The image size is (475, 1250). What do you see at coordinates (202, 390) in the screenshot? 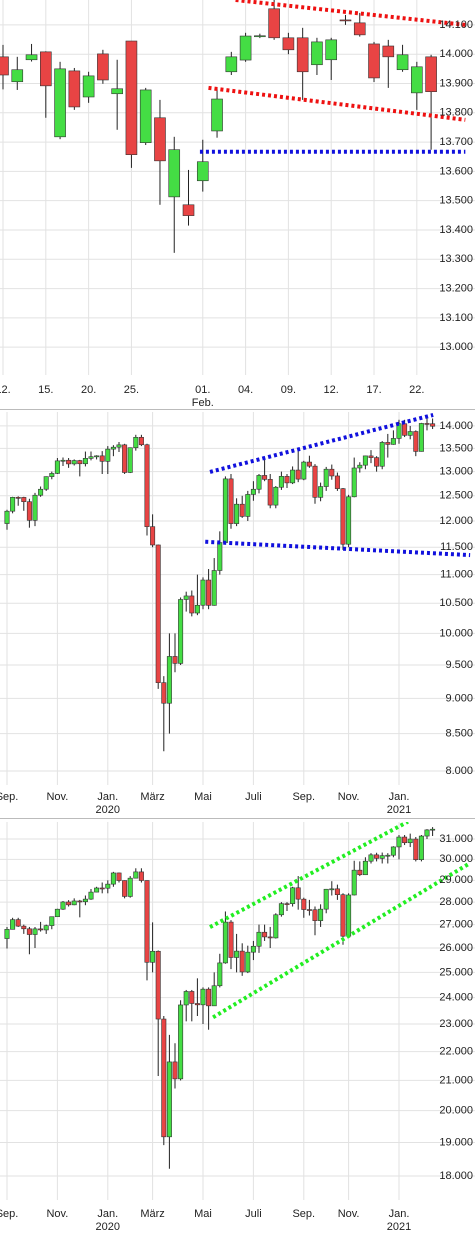
I see `x-tick-label: 01.` at bounding box center [202, 390].